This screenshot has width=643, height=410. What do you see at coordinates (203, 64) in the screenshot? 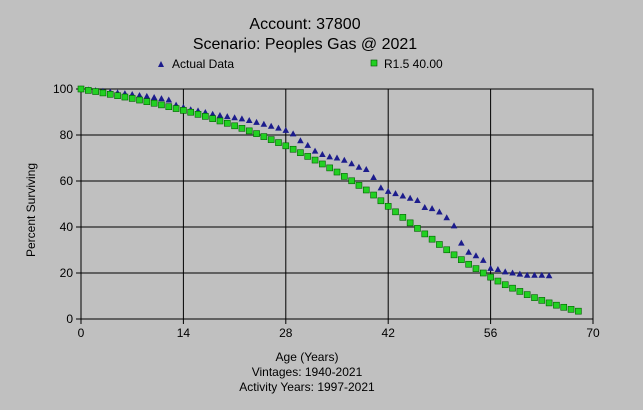
I see `legend-label-actual-data: Actual Data` at bounding box center [203, 64].